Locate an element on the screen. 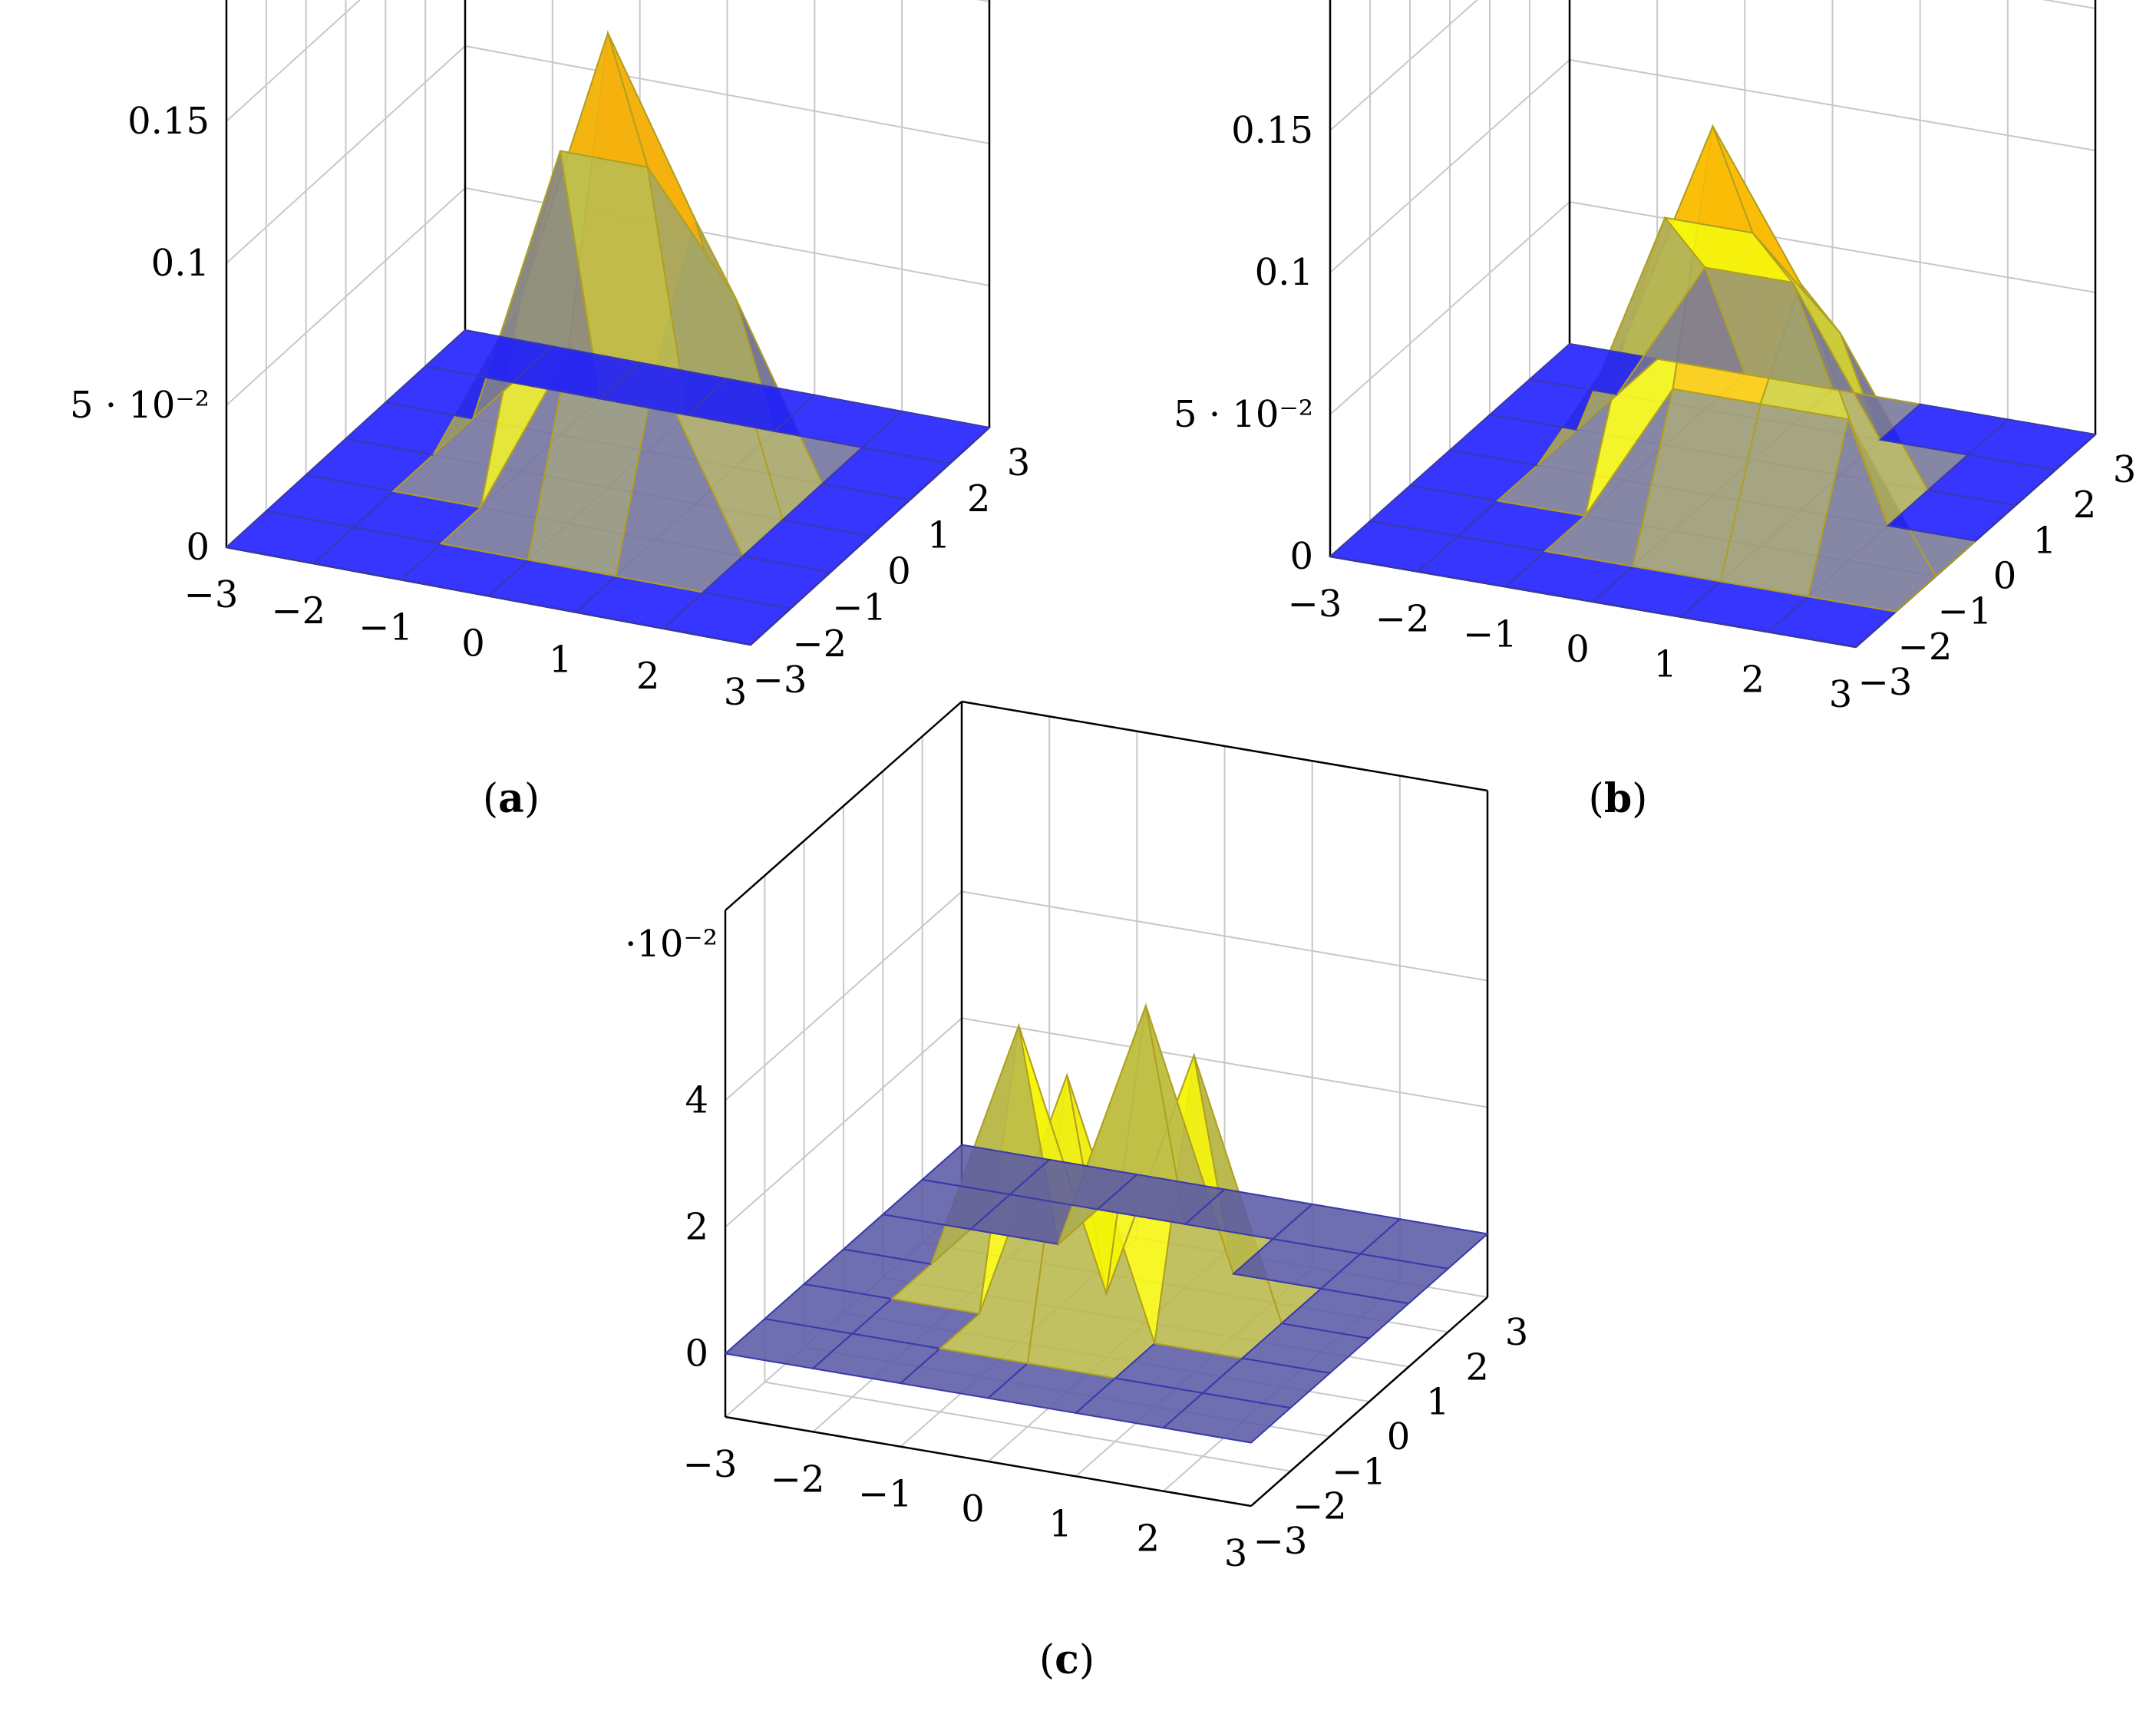 This screenshot has width=2156, height=1714. z-tick-label: 2 is located at coordinates (696, 1227).